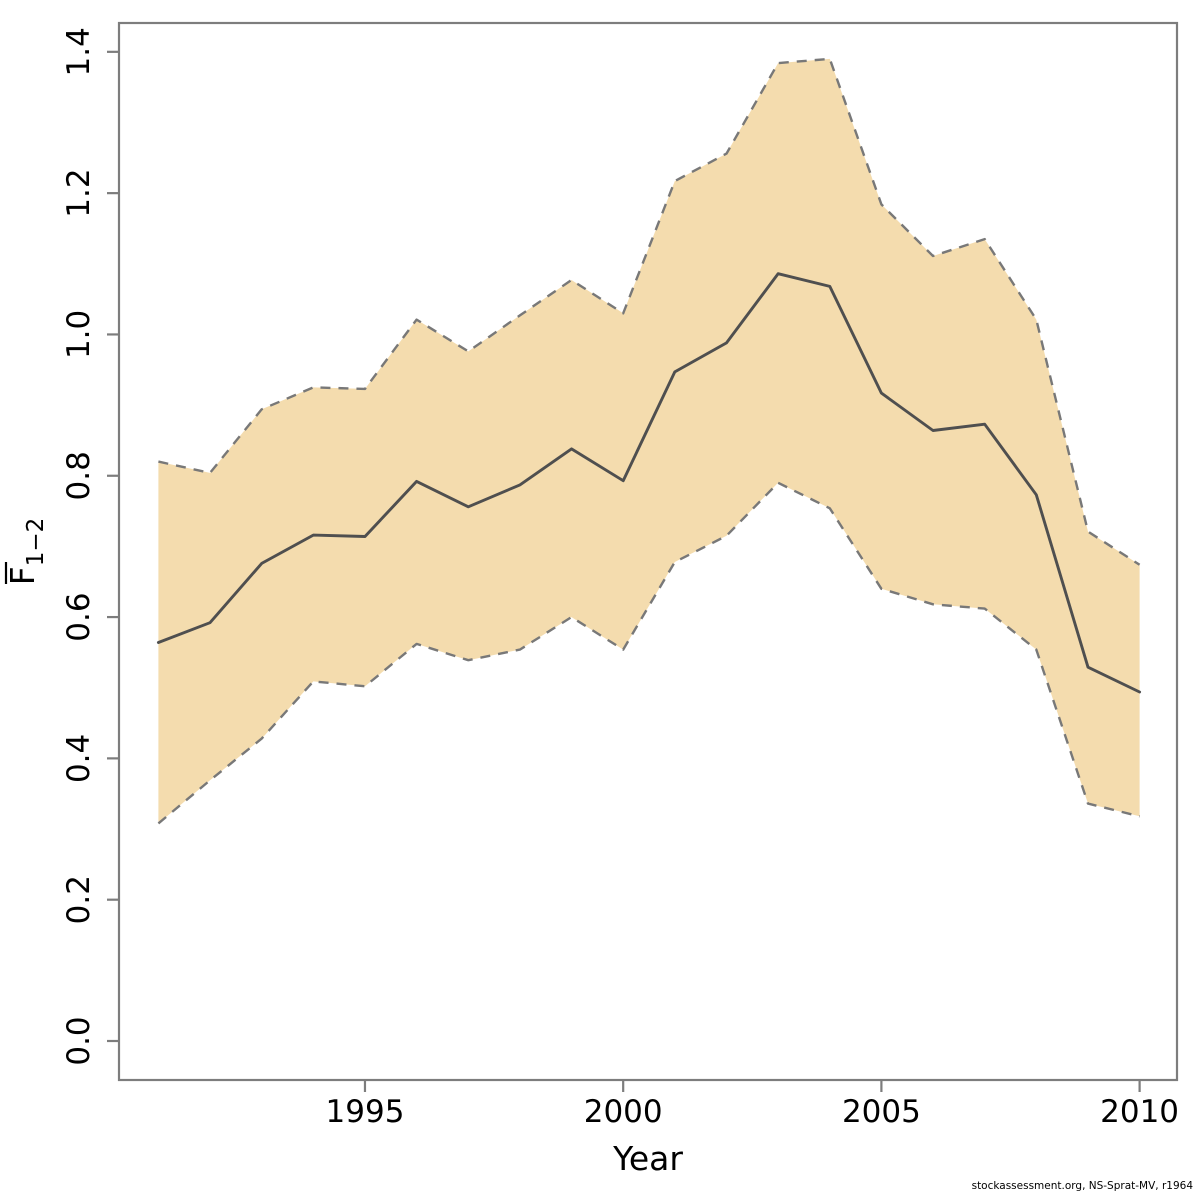 The image size is (1200, 1200). What do you see at coordinates (623, 1112) in the screenshot?
I see `x-axis-tick-label: 2000` at bounding box center [623, 1112].